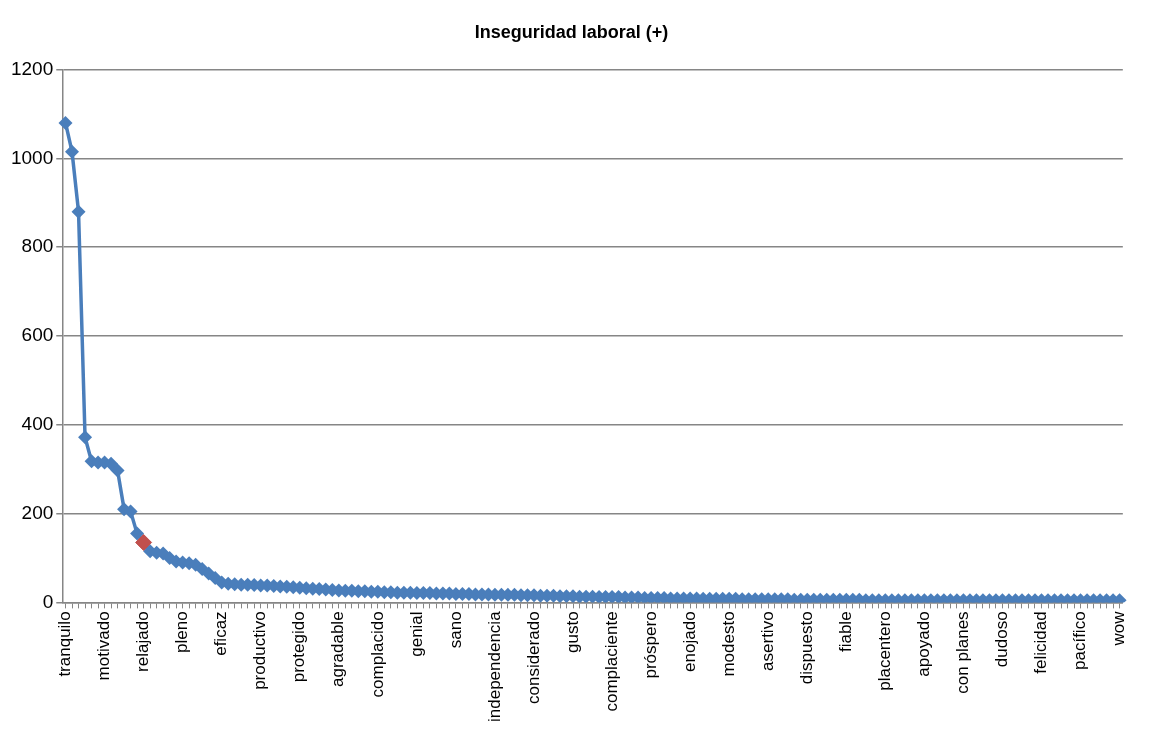 The image size is (1151, 733). I want to click on x-tick-label: considerado, so click(533, 658).